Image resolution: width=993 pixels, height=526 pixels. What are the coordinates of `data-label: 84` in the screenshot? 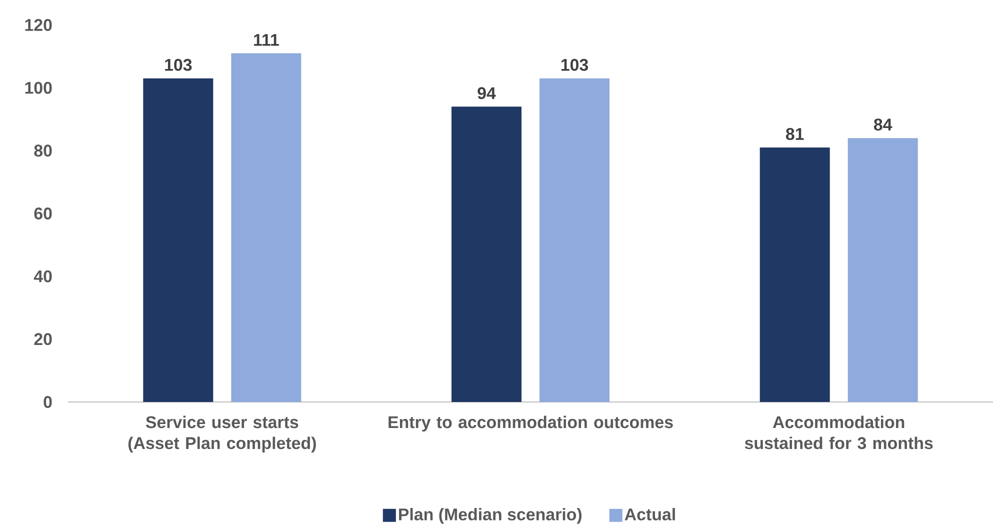 It's located at (883, 124).